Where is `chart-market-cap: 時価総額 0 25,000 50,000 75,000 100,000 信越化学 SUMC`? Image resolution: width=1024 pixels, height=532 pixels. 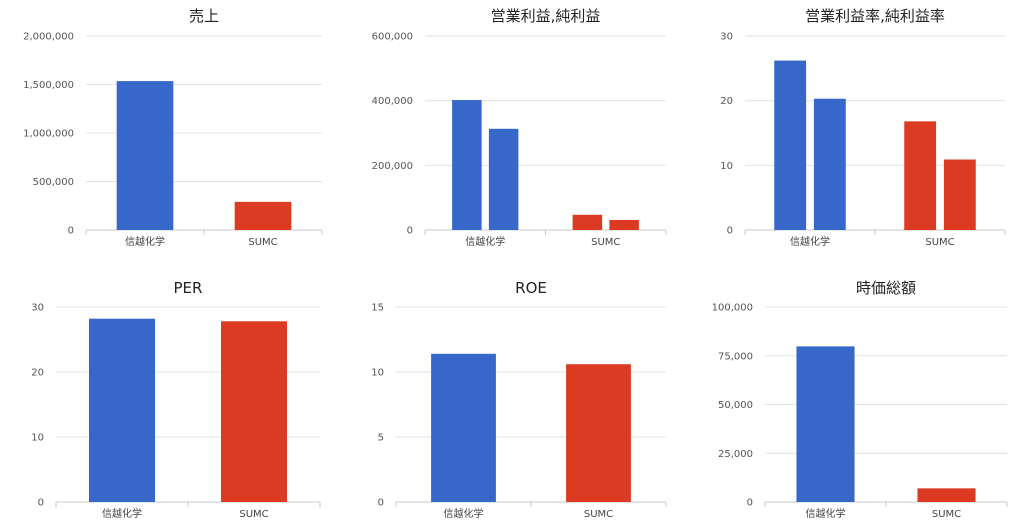
chart-market-cap: 時価総額 0 25,000 50,000 75,000 100,000 信越化学 SUMC is located at coordinates (860, 399).